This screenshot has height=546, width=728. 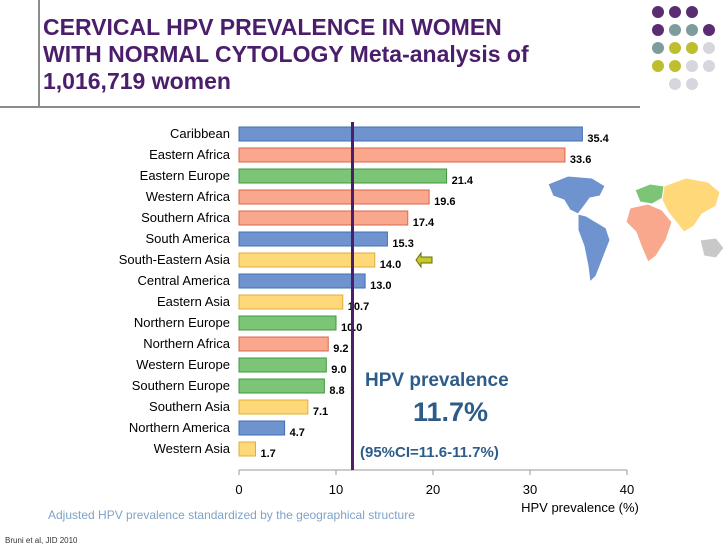 What do you see at coordinates (336, 391) in the screenshot?
I see `value-label: 8.8` at bounding box center [336, 391].